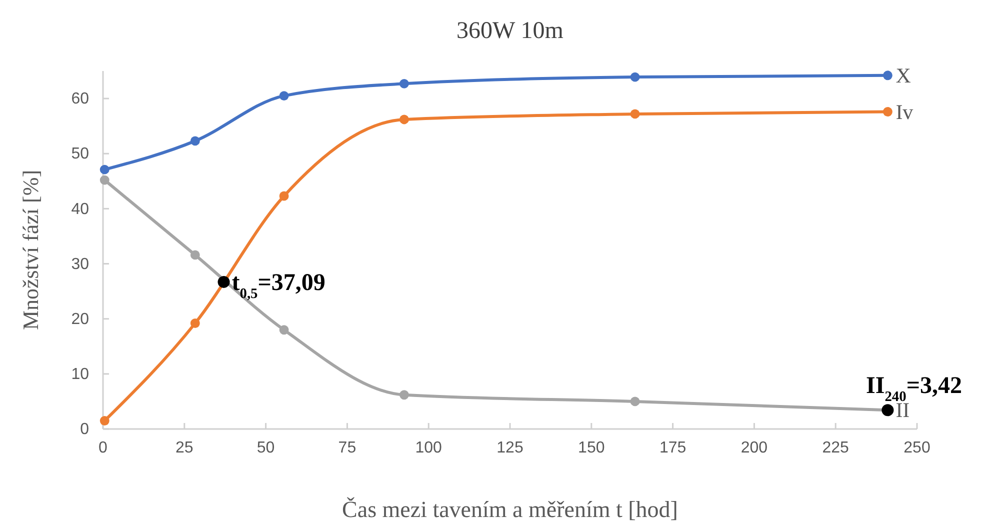  I want to click on x-tick-label: 50, so click(265, 447).